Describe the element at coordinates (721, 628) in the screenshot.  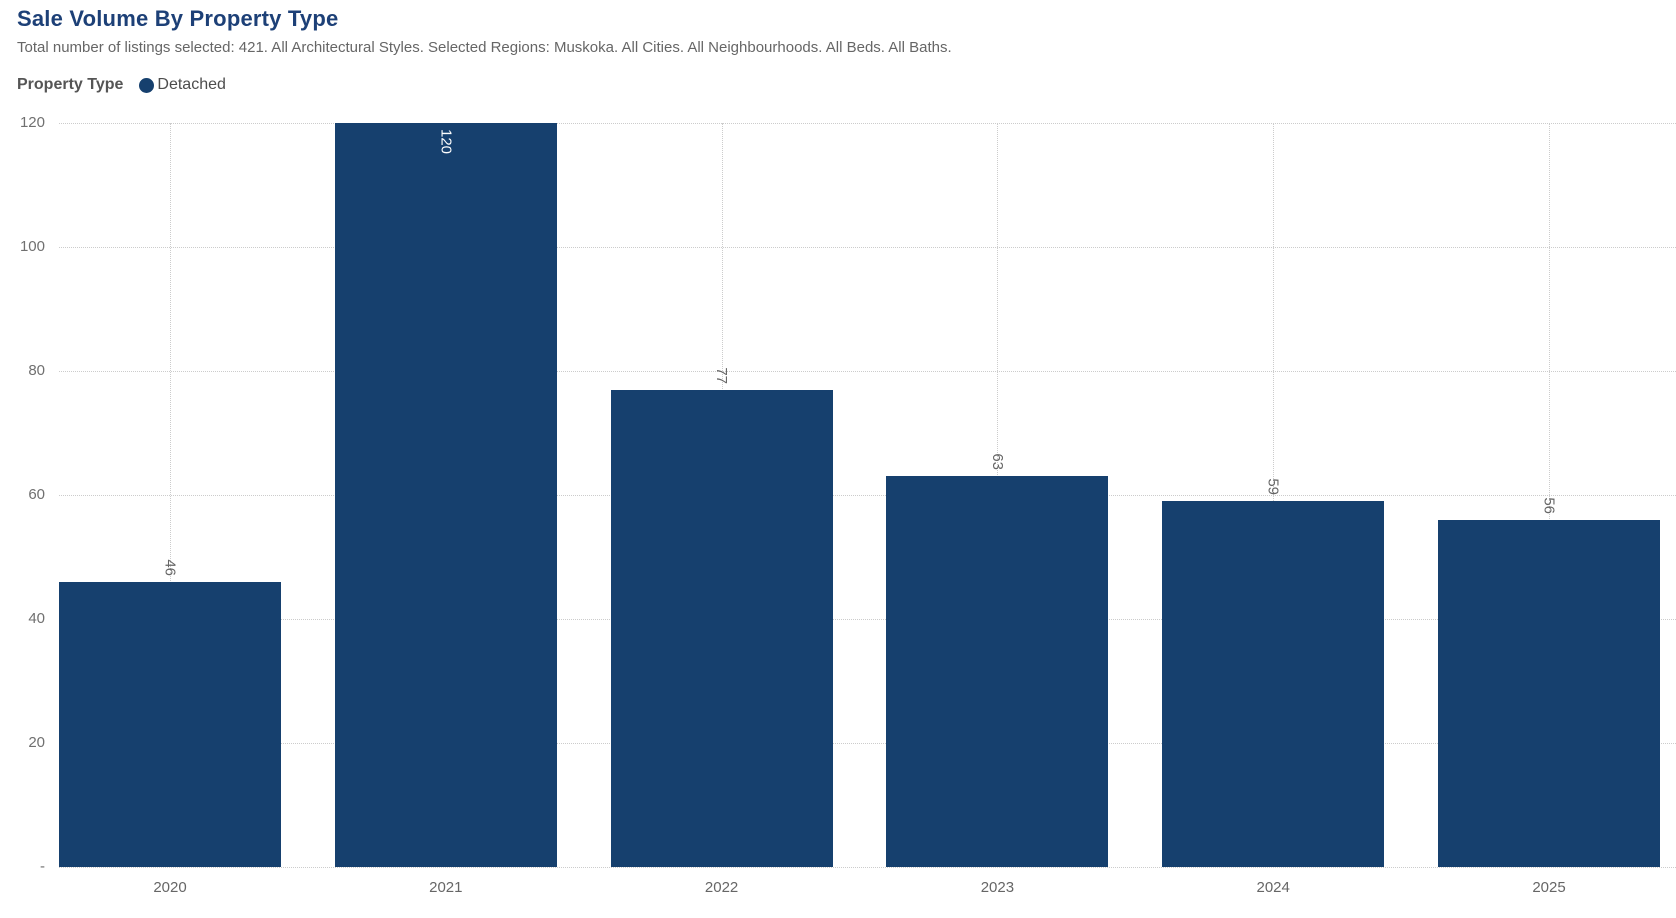
I see `bar-2022` at that location.